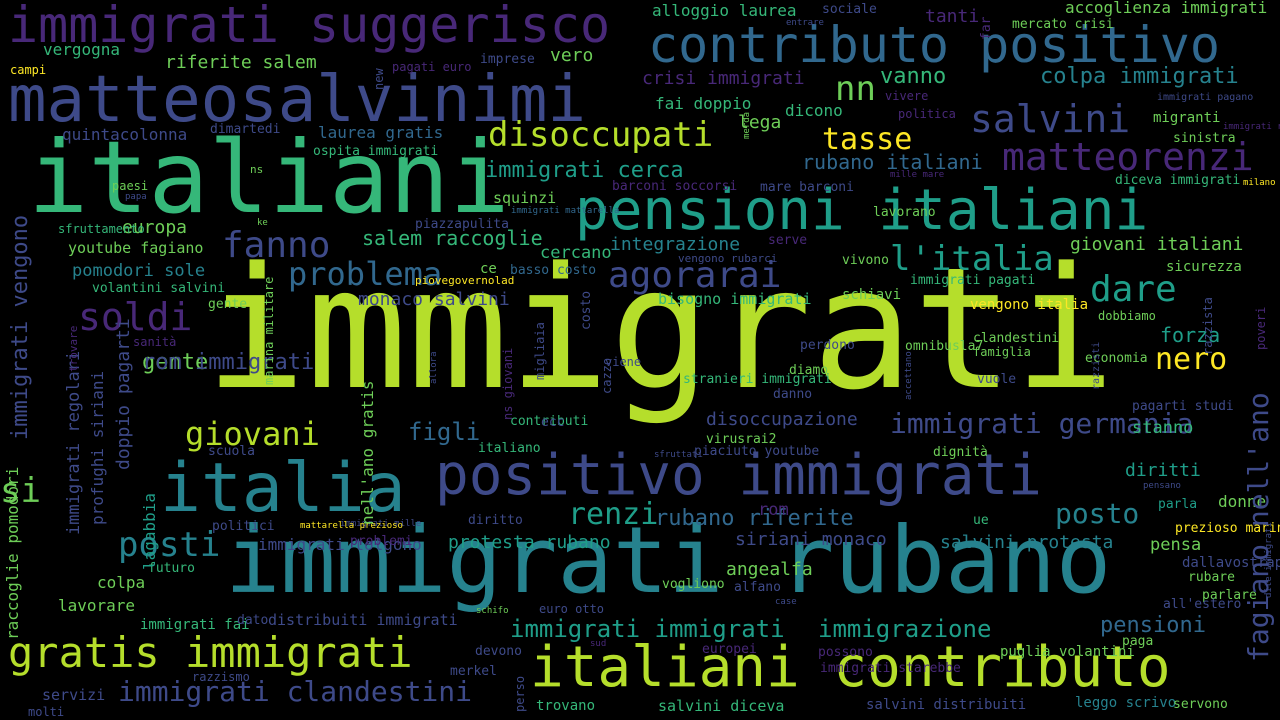 The width and height of the screenshot is (1280, 720). What do you see at coordinates (738, 475) in the screenshot?
I see `word-cloud-term: positivo immigrati` at bounding box center [738, 475].